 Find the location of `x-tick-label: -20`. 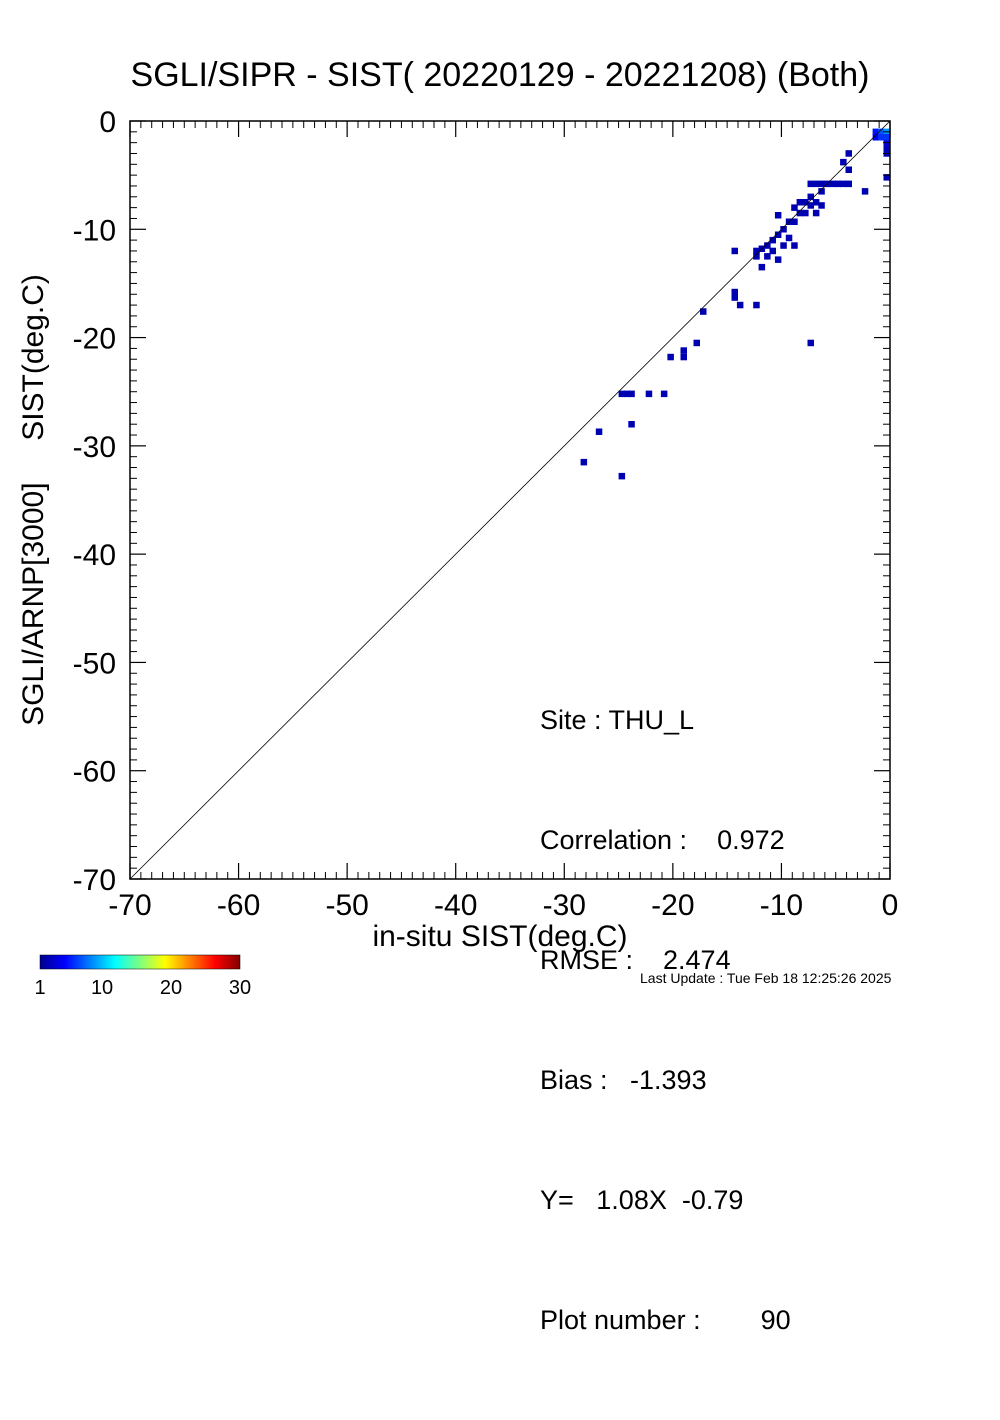

x-tick-label: -20 is located at coordinates (672, 905).